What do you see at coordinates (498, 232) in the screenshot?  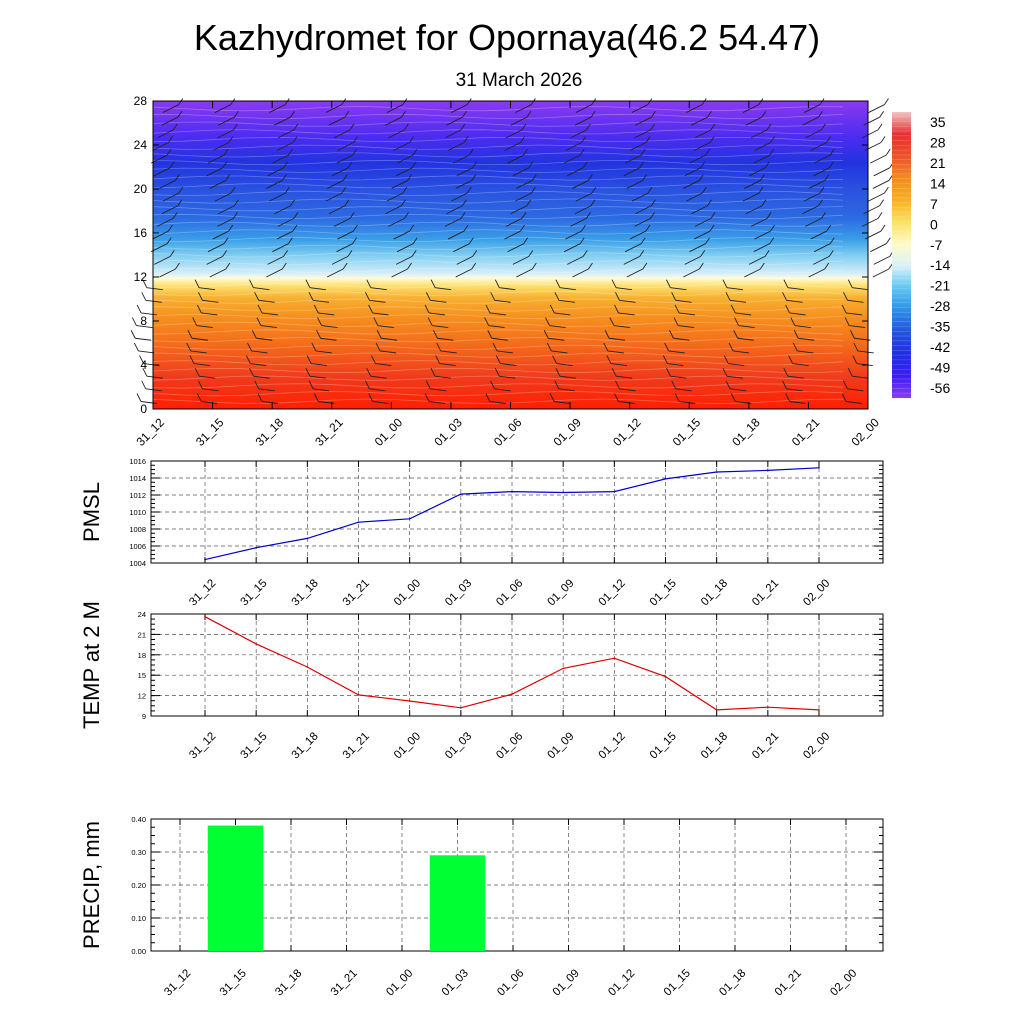 I see `contour-line` at bounding box center [498, 232].